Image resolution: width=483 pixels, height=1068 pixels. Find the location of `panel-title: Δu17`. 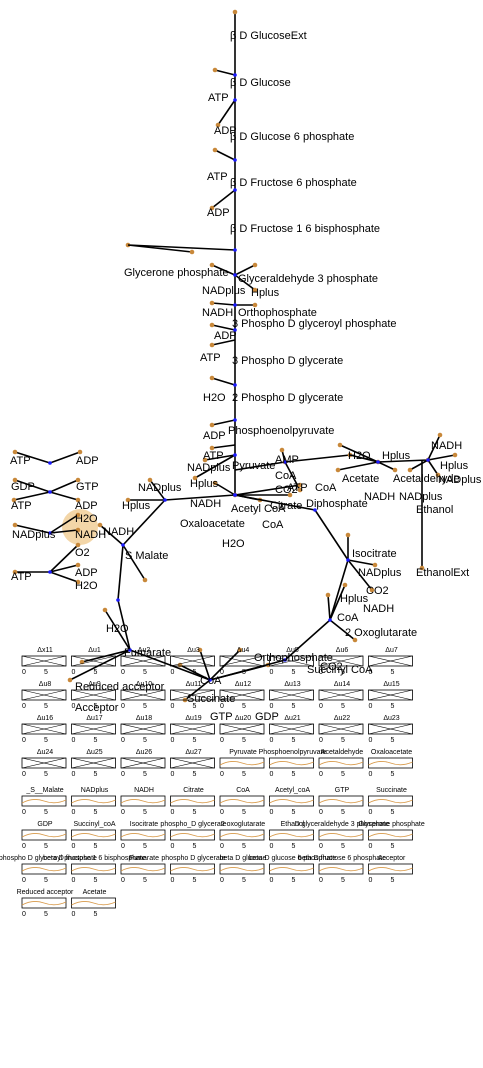

panel-title: Δu17 is located at coordinates (94, 718).